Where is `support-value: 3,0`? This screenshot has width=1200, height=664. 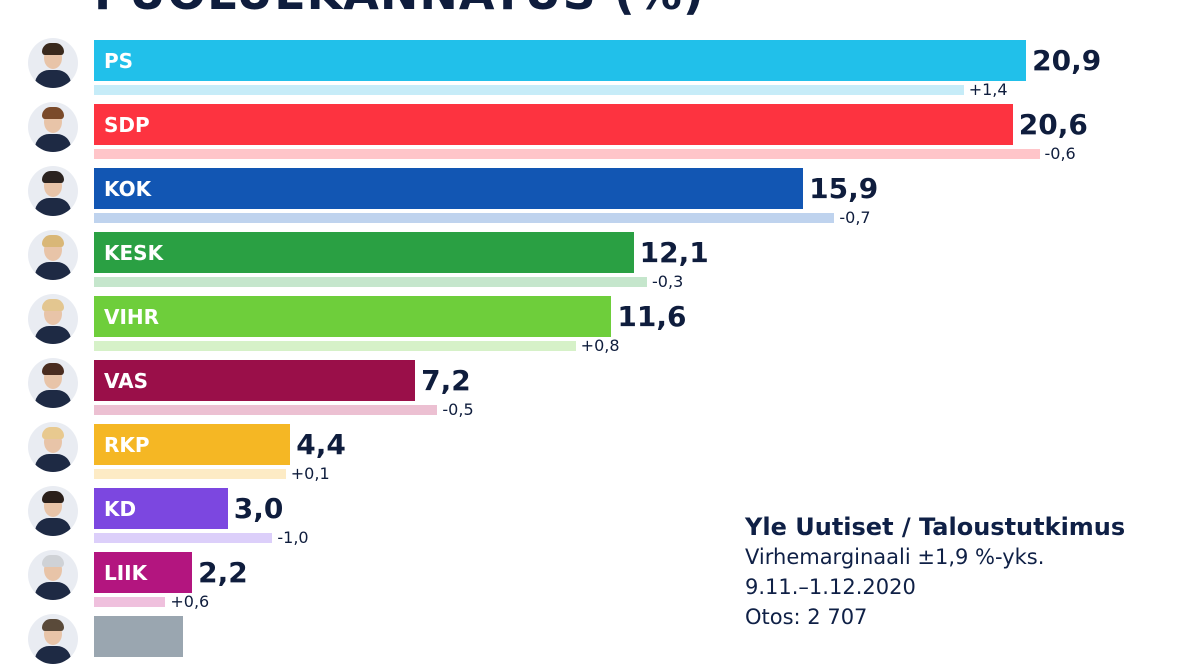 support-value: 3,0 is located at coordinates (258, 508).